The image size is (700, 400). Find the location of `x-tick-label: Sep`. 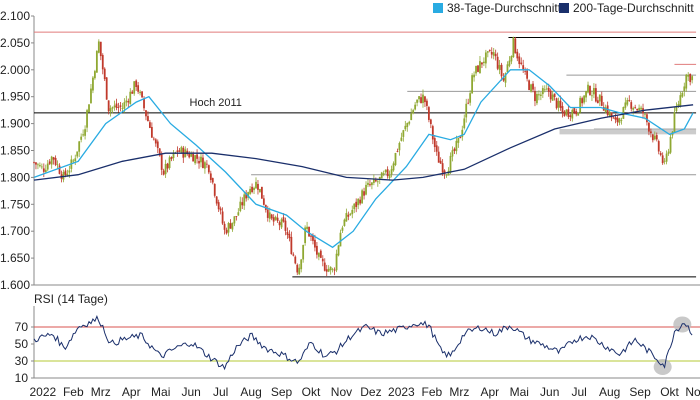

x-tick-label: Sep is located at coordinates (640, 392).